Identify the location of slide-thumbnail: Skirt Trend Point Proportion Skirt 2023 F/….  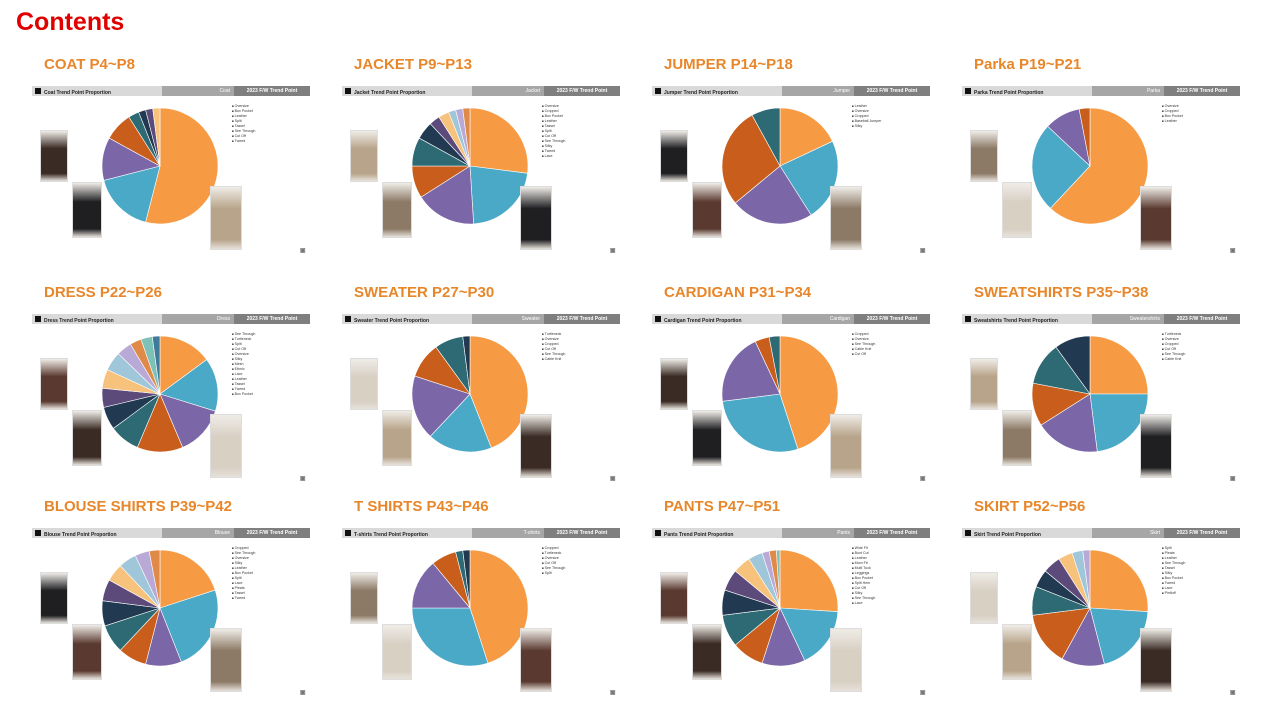
(1101, 614).